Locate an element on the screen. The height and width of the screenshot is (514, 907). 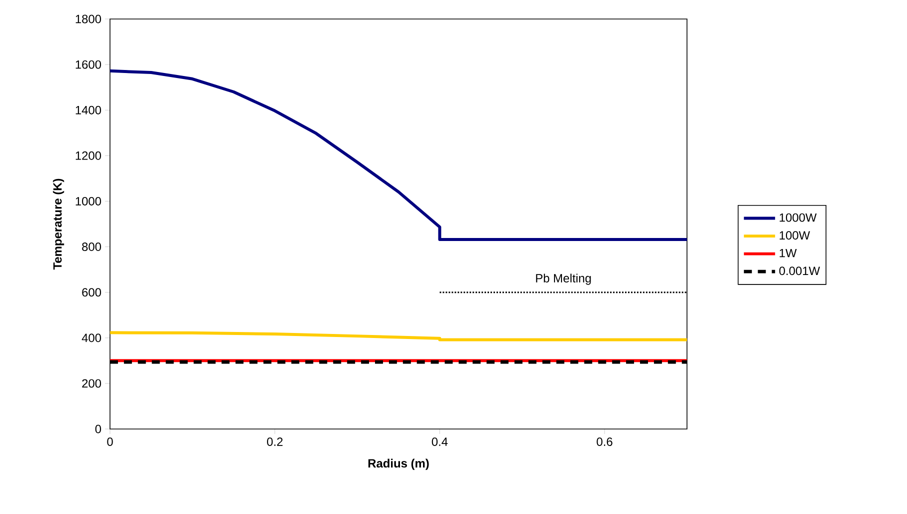
legend-label: 0.001W is located at coordinates (799, 271).